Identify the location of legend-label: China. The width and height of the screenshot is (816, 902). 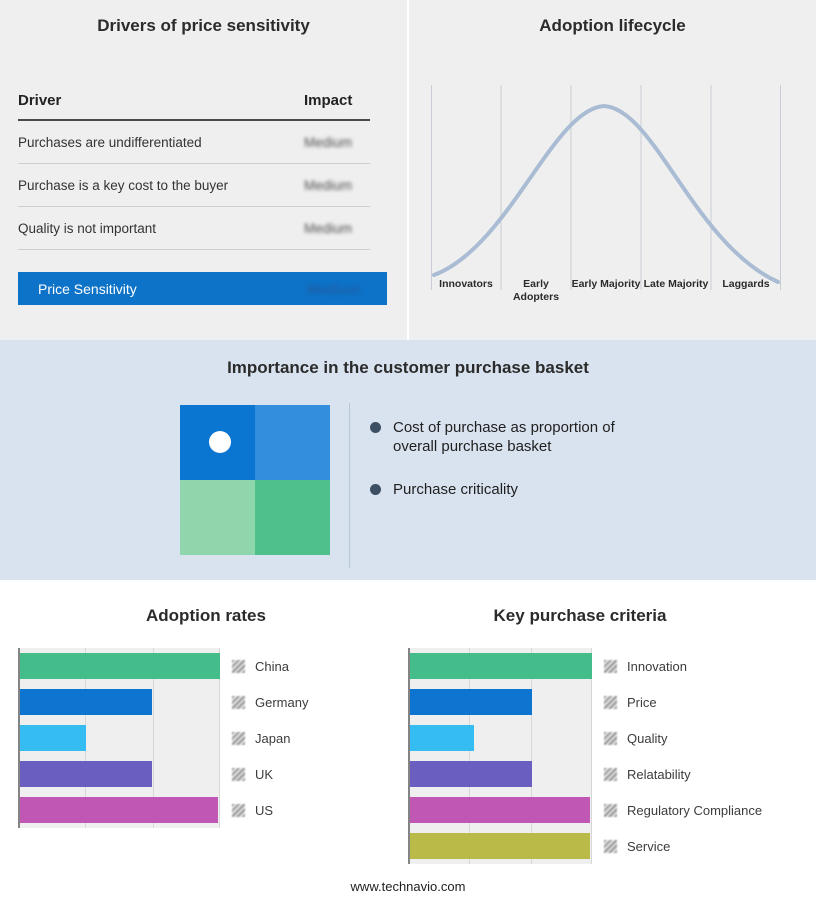
(272, 666).